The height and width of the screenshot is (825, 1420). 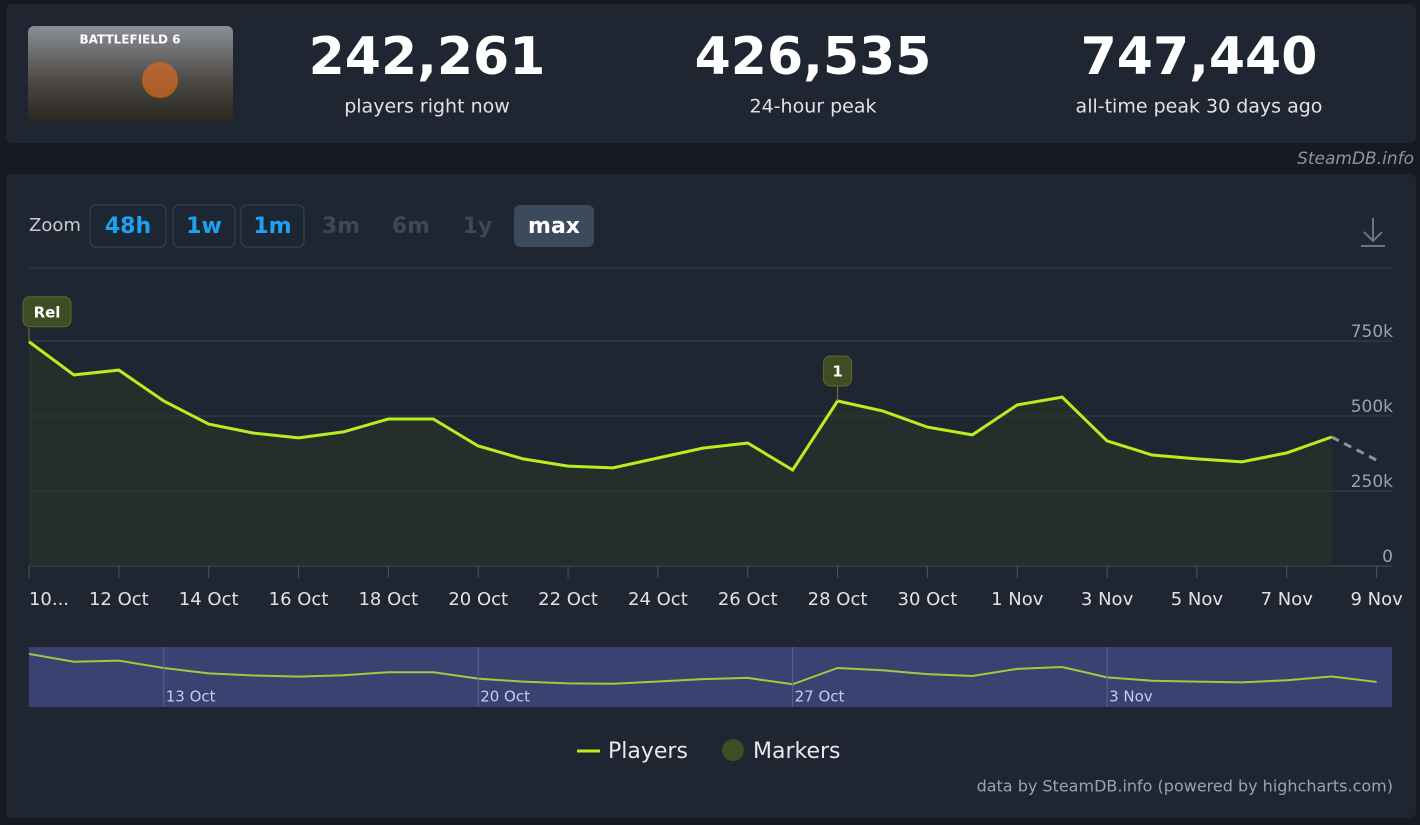 What do you see at coordinates (813, 107) in the screenshot?
I see `stat-label: 24-hour peak` at bounding box center [813, 107].